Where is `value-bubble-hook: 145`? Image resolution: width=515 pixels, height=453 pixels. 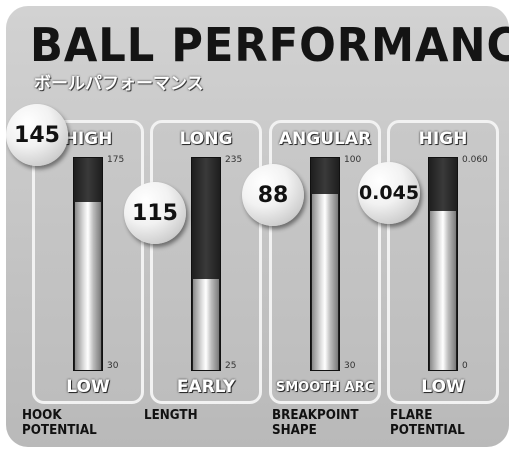
value-bubble-hook: 145 is located at coordinates (37, 135).